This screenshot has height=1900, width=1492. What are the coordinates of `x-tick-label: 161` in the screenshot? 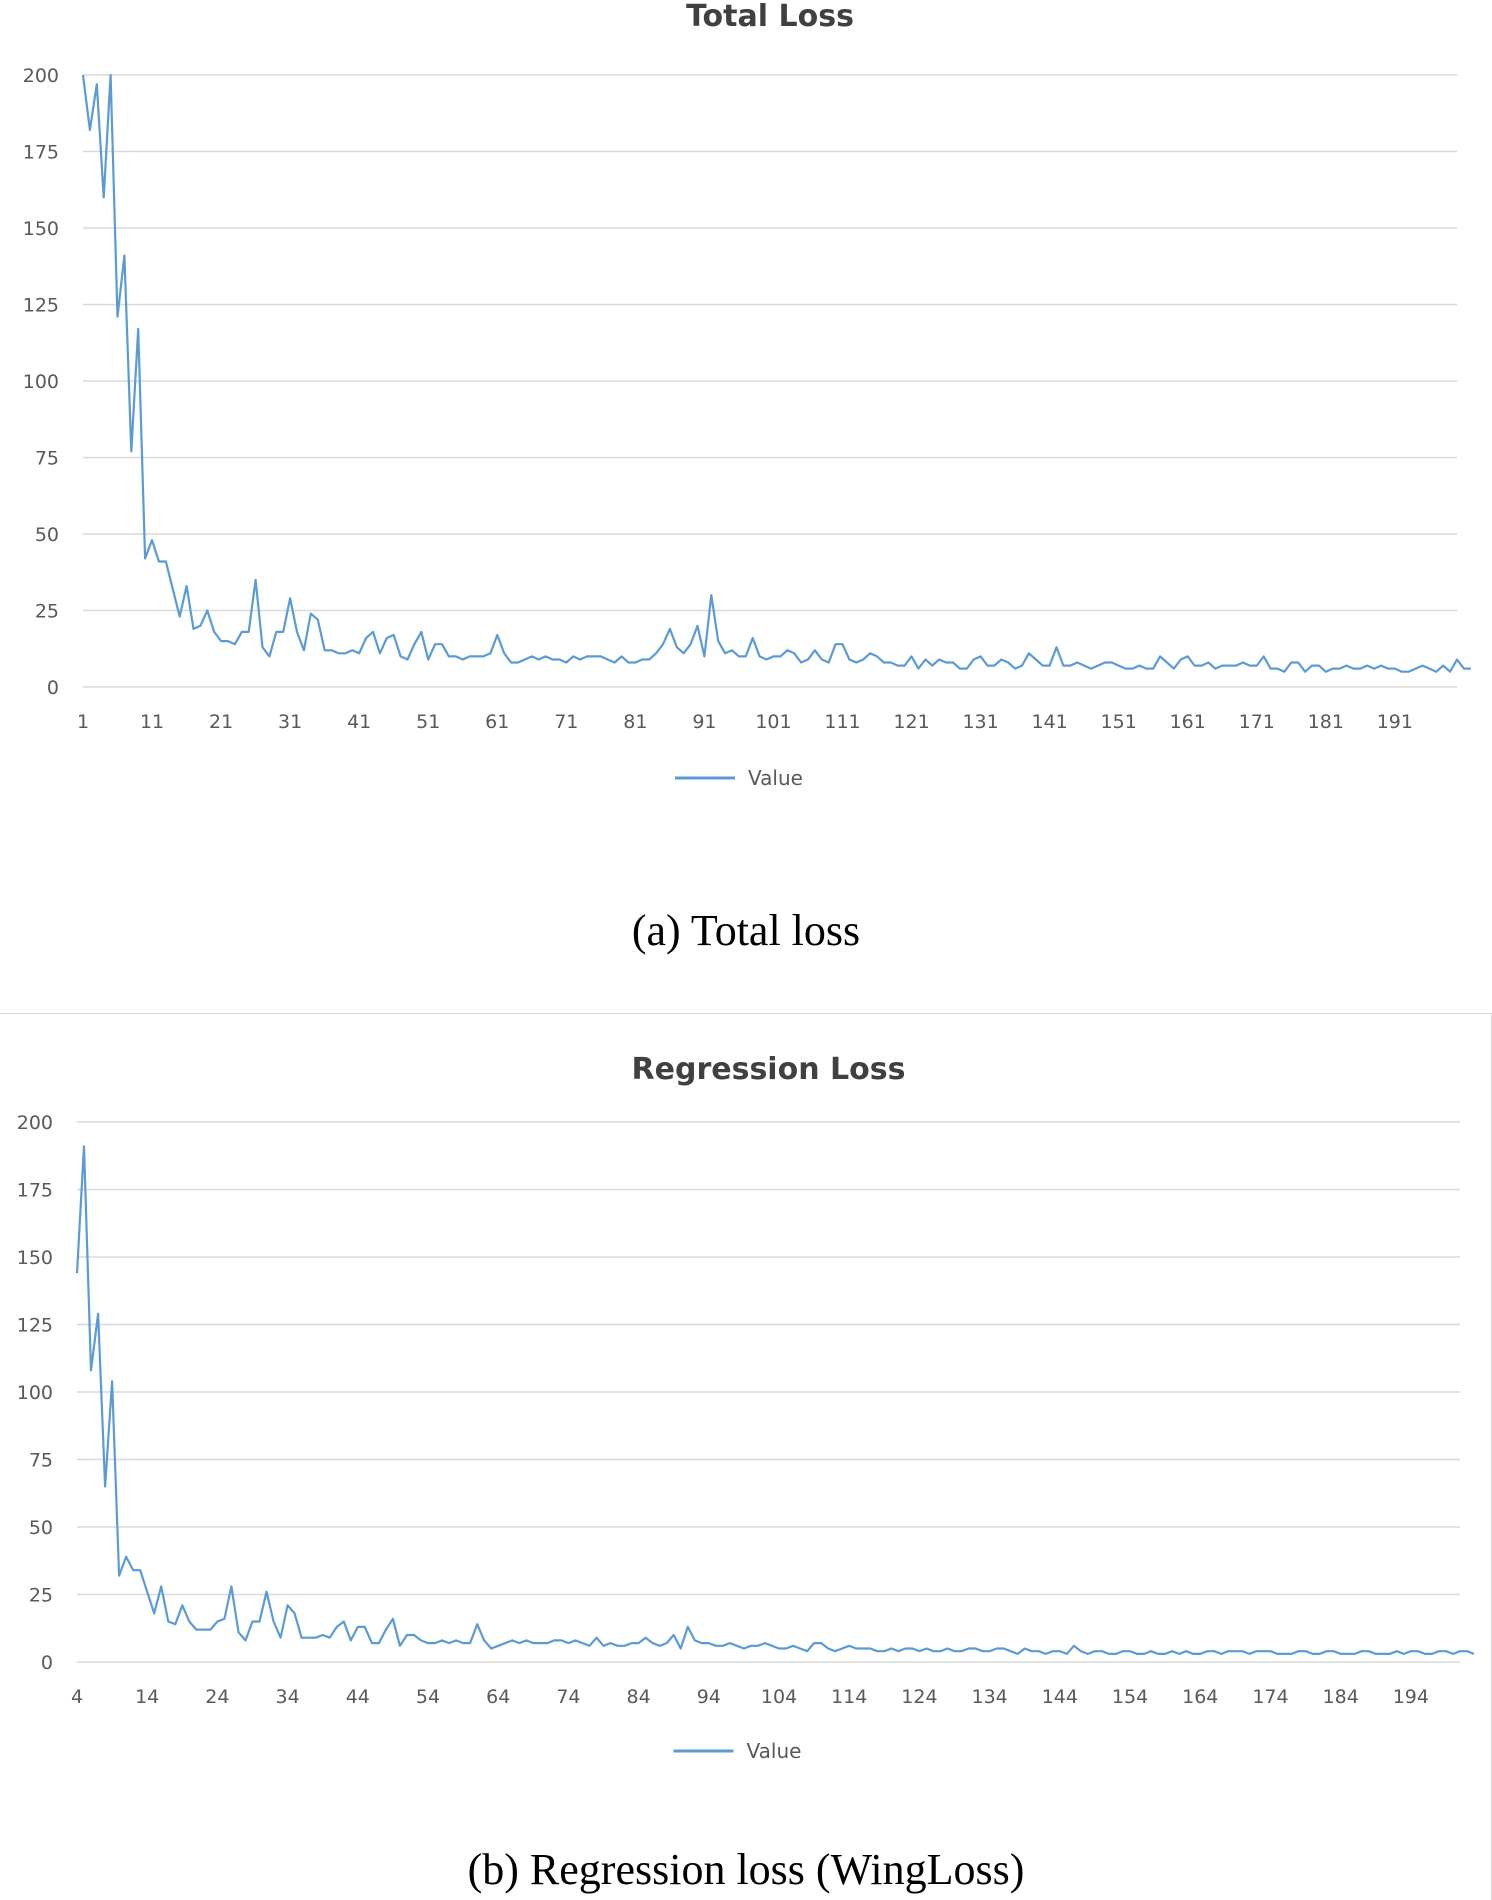 It's located at (1188, 722).